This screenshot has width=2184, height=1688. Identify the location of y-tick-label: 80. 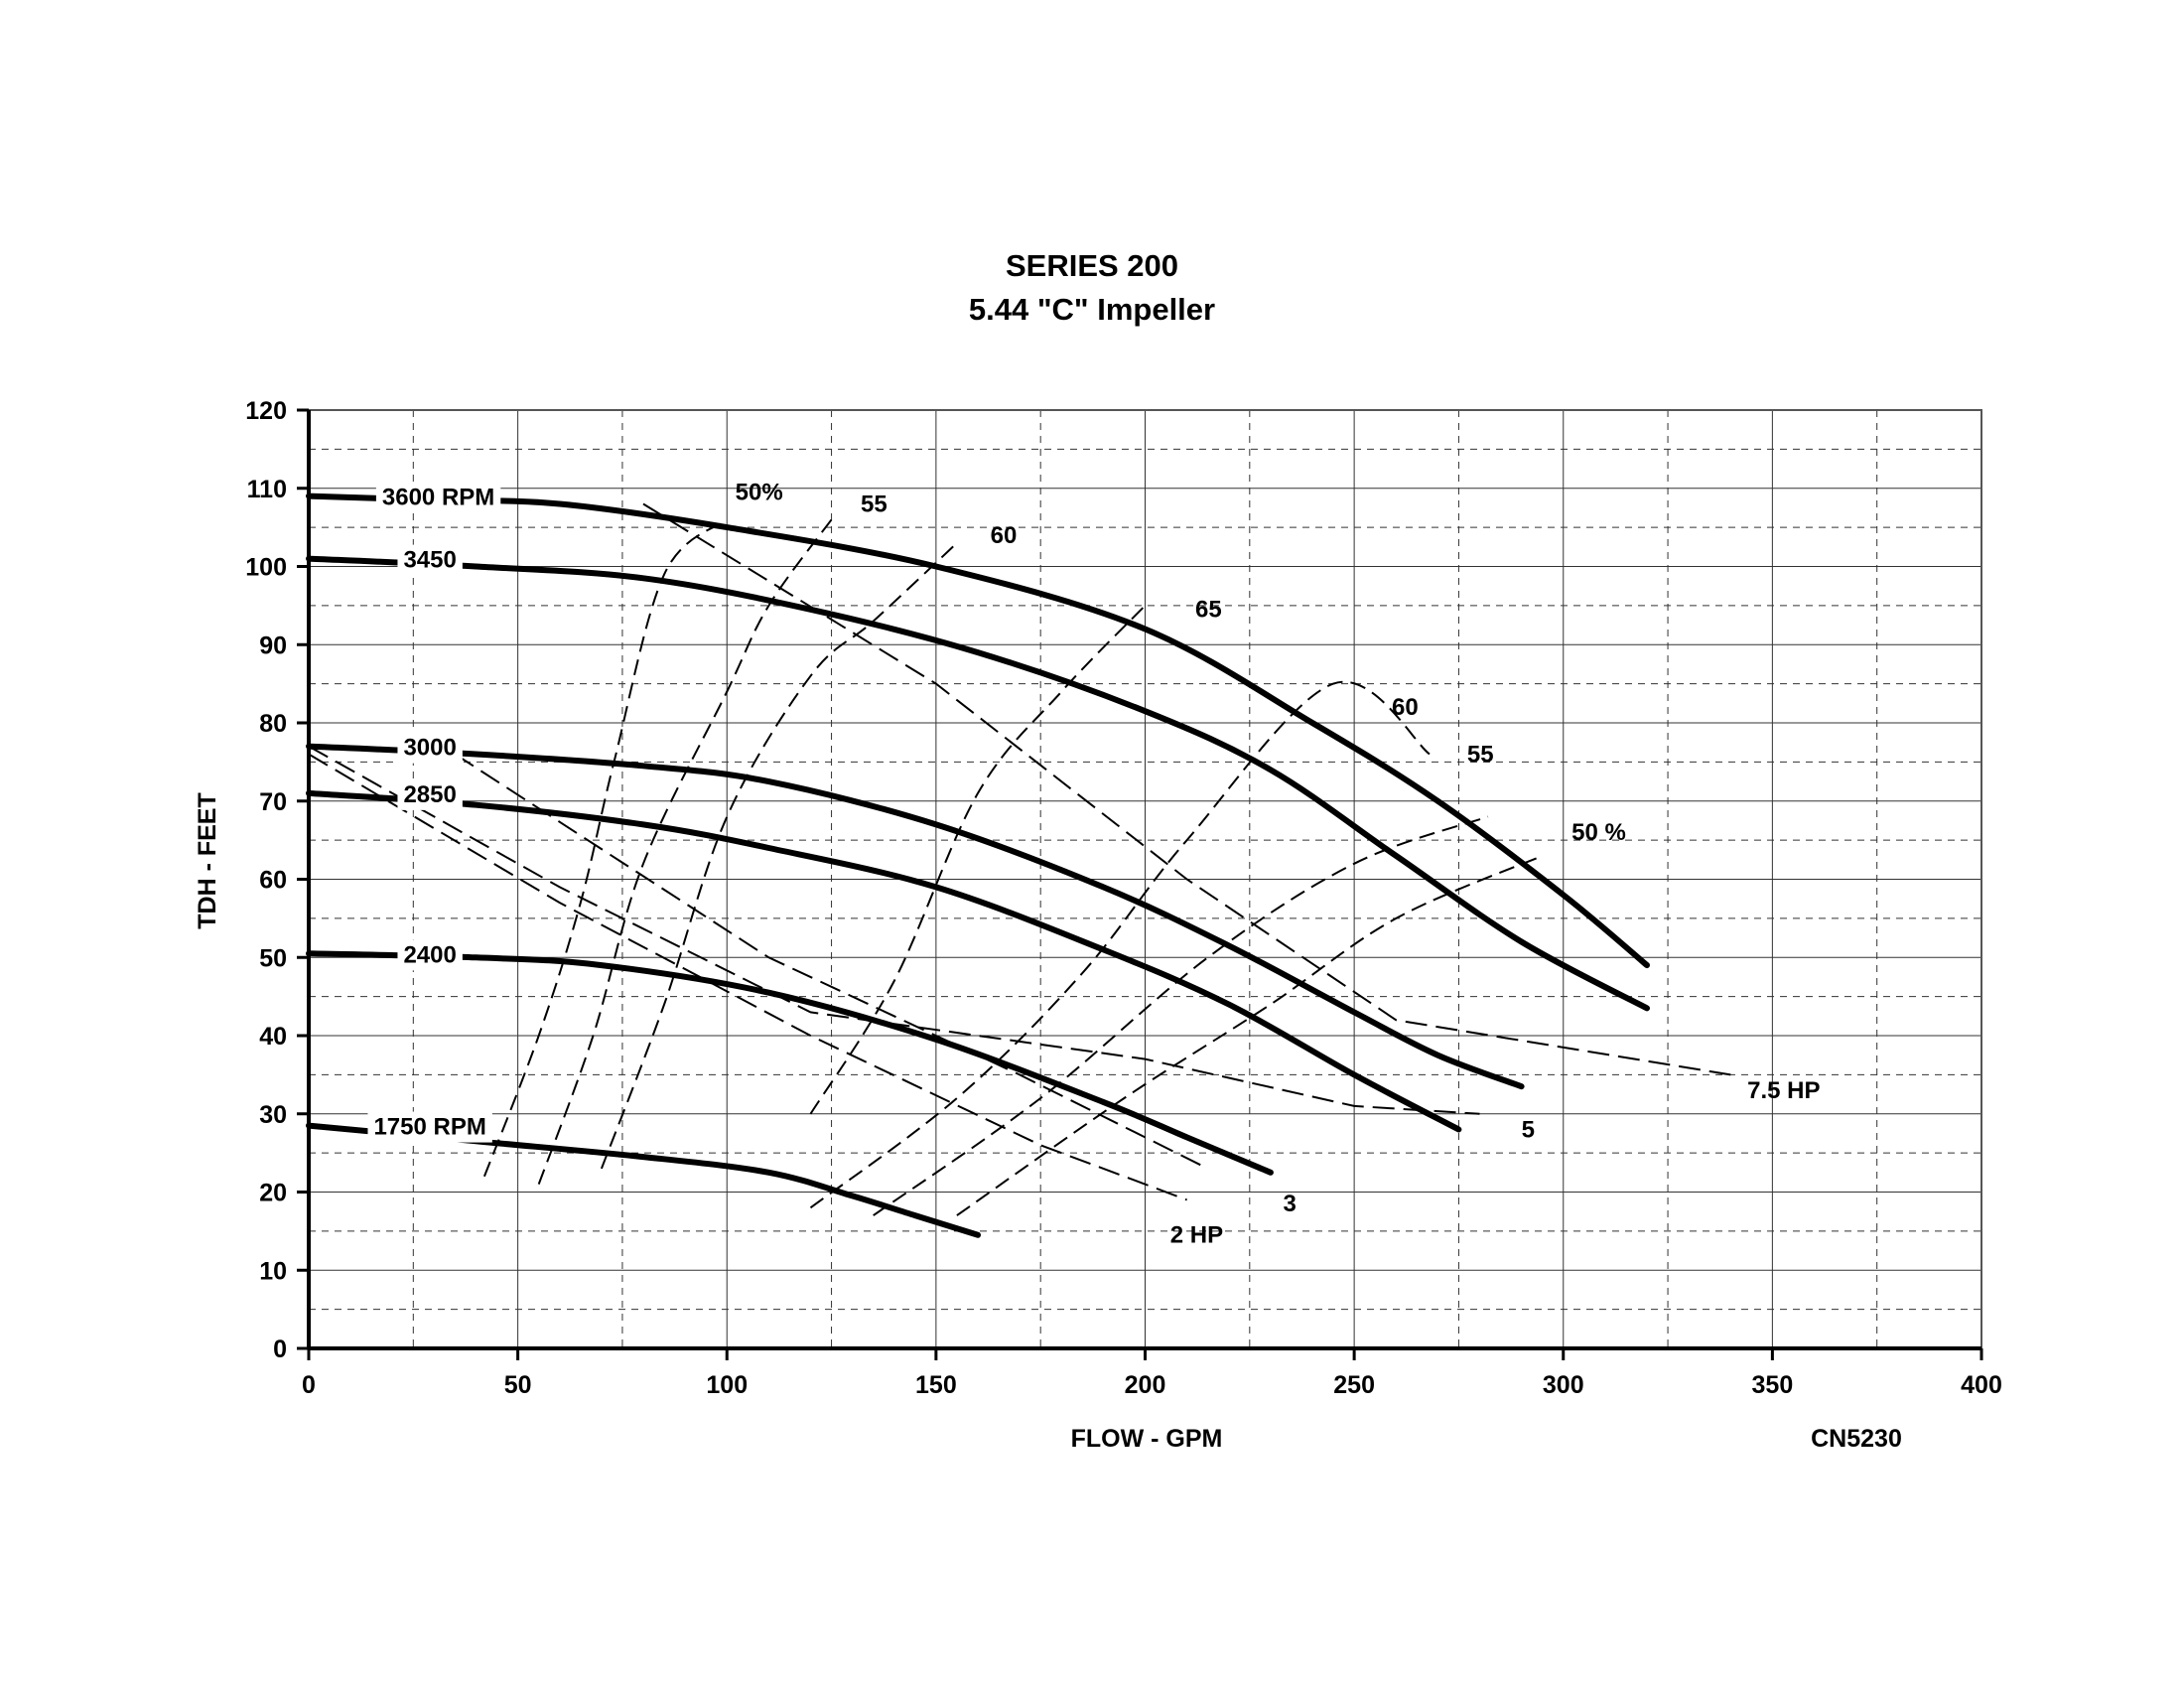
(273, 724).